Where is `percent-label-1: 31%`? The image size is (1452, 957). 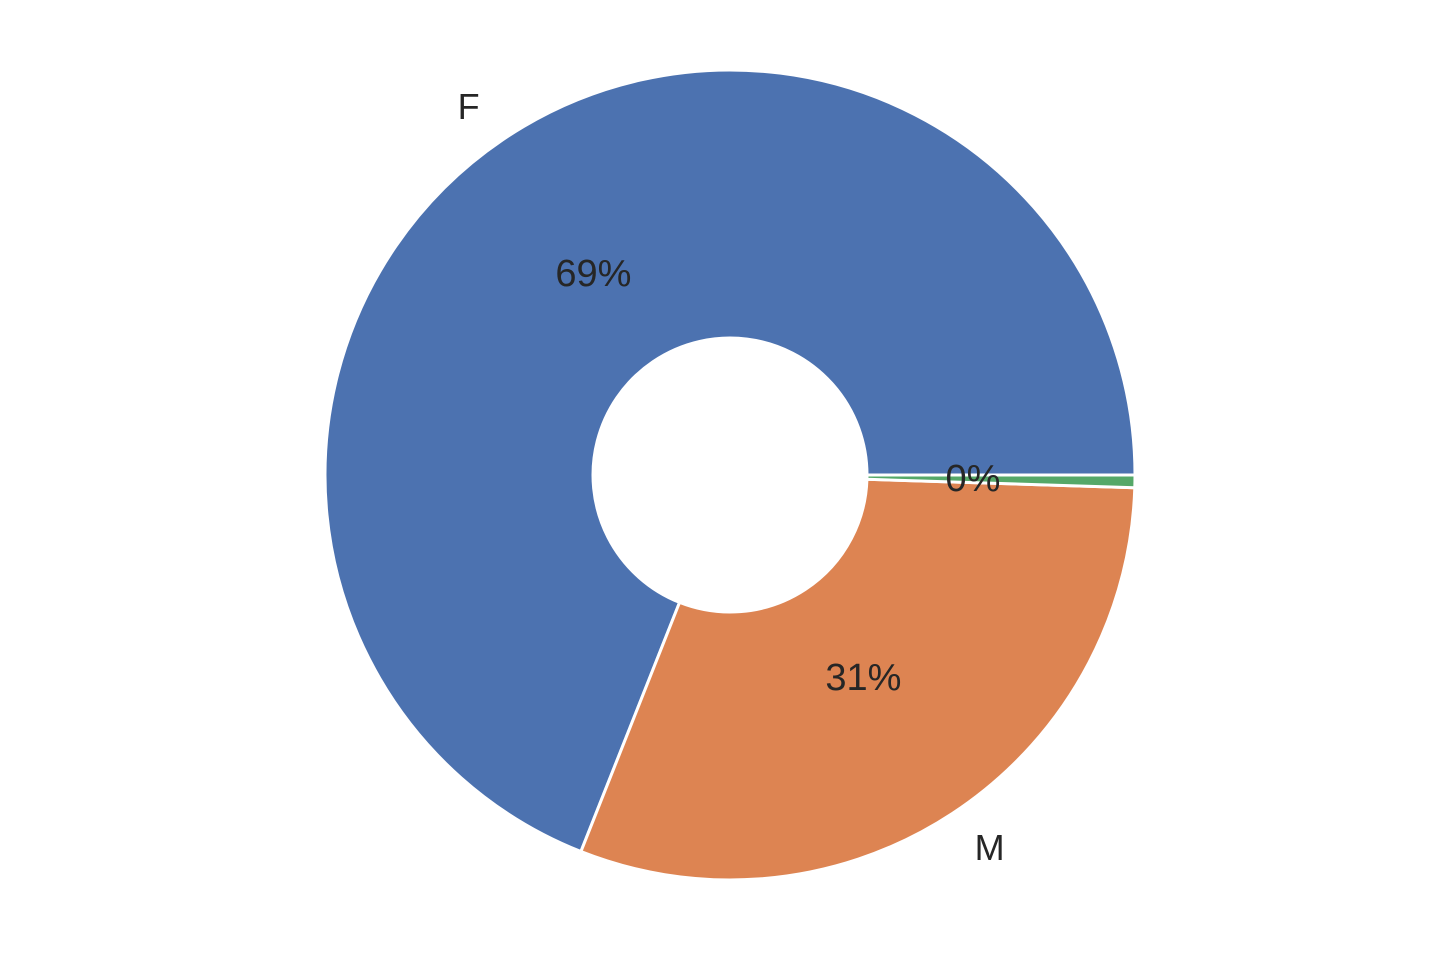 percent-label-1: 31% is located at coordinates (863, 678).